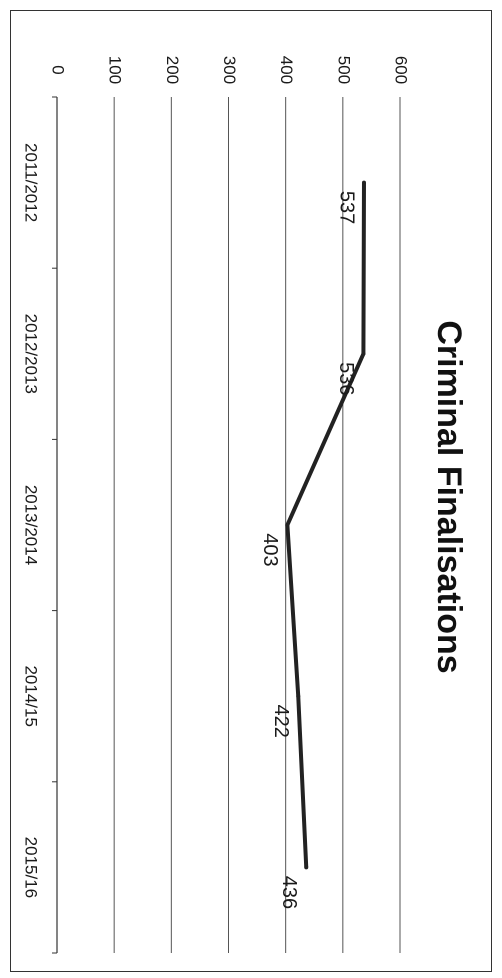  I want to click on value-tick-label-500: 500, so click(343, 70).